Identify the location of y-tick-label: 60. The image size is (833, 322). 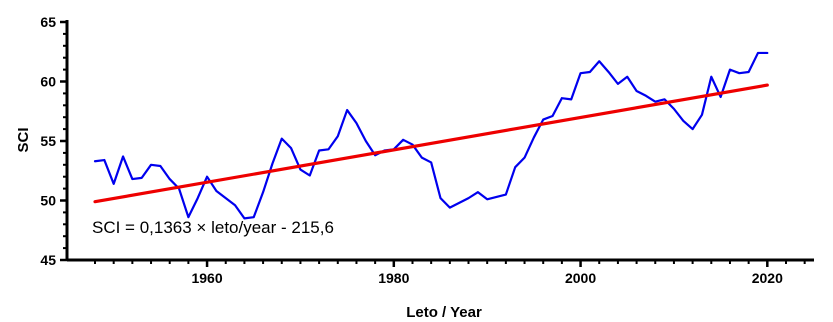
(48, 82).